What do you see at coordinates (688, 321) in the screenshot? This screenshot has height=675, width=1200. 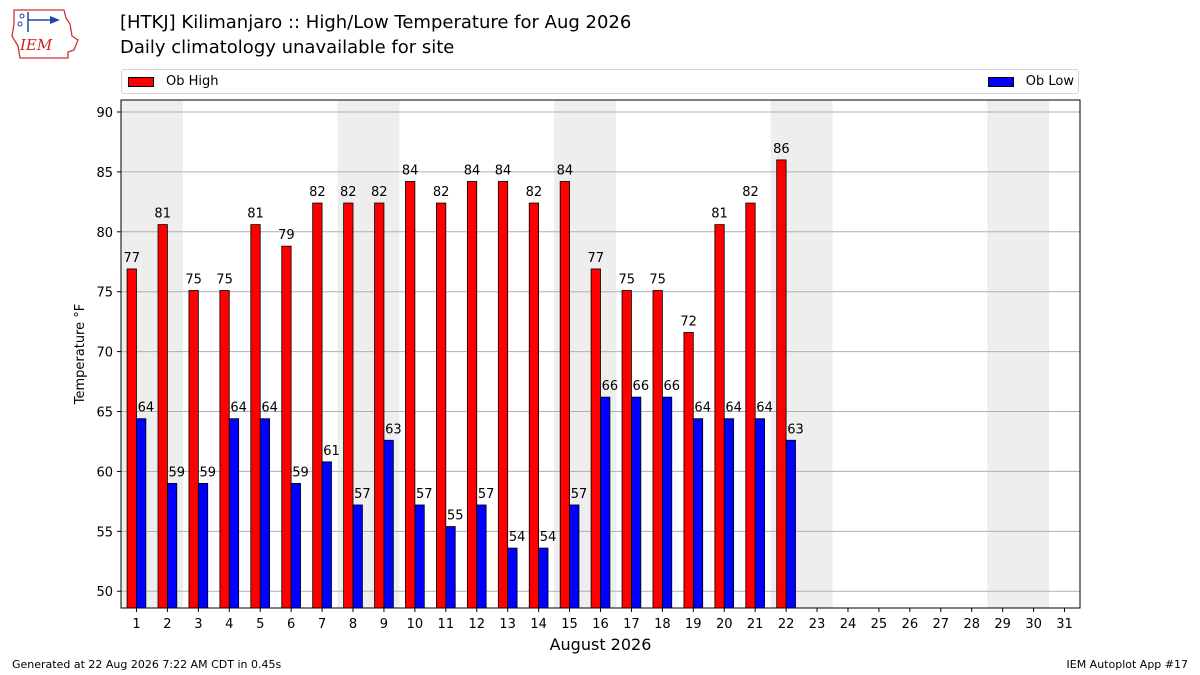 I see `data-label-high: 72` at bounding box center [688, 321].